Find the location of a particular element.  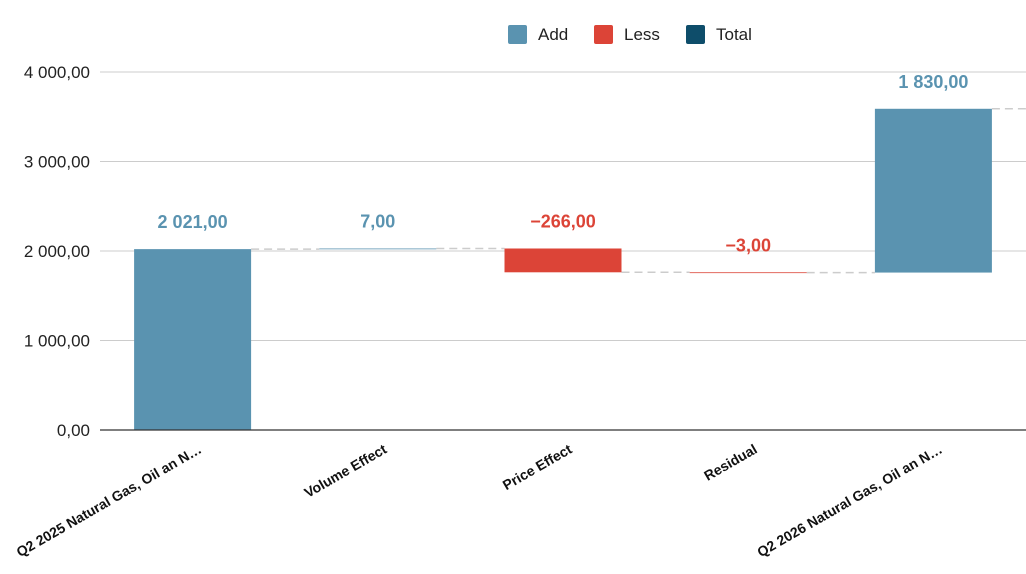

y-axis-tick-labels: 0,00 1 000,00 2 000,00 3 000,00 4 000,00 is located at coordinates (57, 251).